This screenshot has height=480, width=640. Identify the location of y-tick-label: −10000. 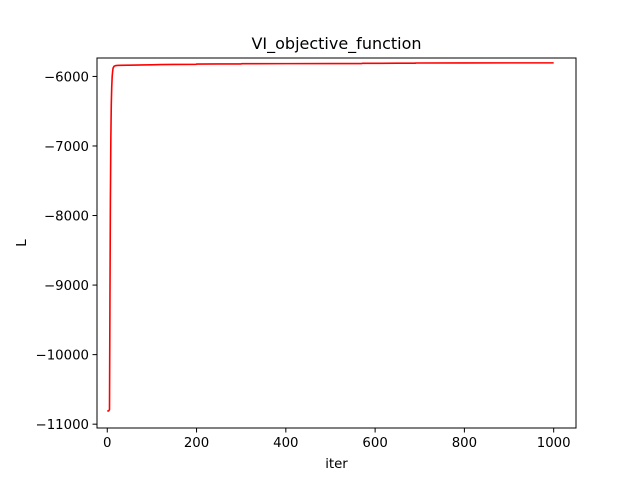
(62, 356).